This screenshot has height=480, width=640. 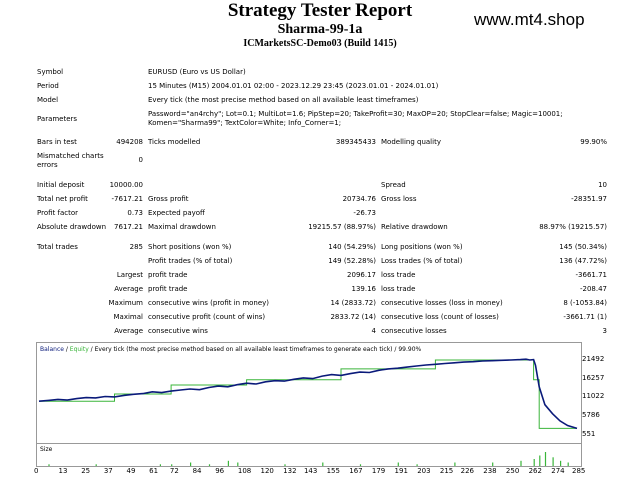 What do you see at coordinates (140, 160) in the screenshot?
I see `mismatch-value: 0` at bounding box center [140, 160].